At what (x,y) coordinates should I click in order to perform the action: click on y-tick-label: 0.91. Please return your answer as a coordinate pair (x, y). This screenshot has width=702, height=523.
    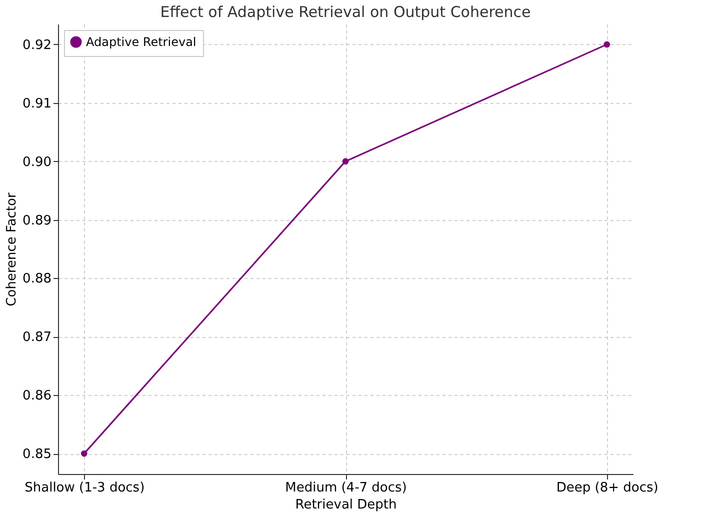
    Looking at the image, I should click on (37, 104).